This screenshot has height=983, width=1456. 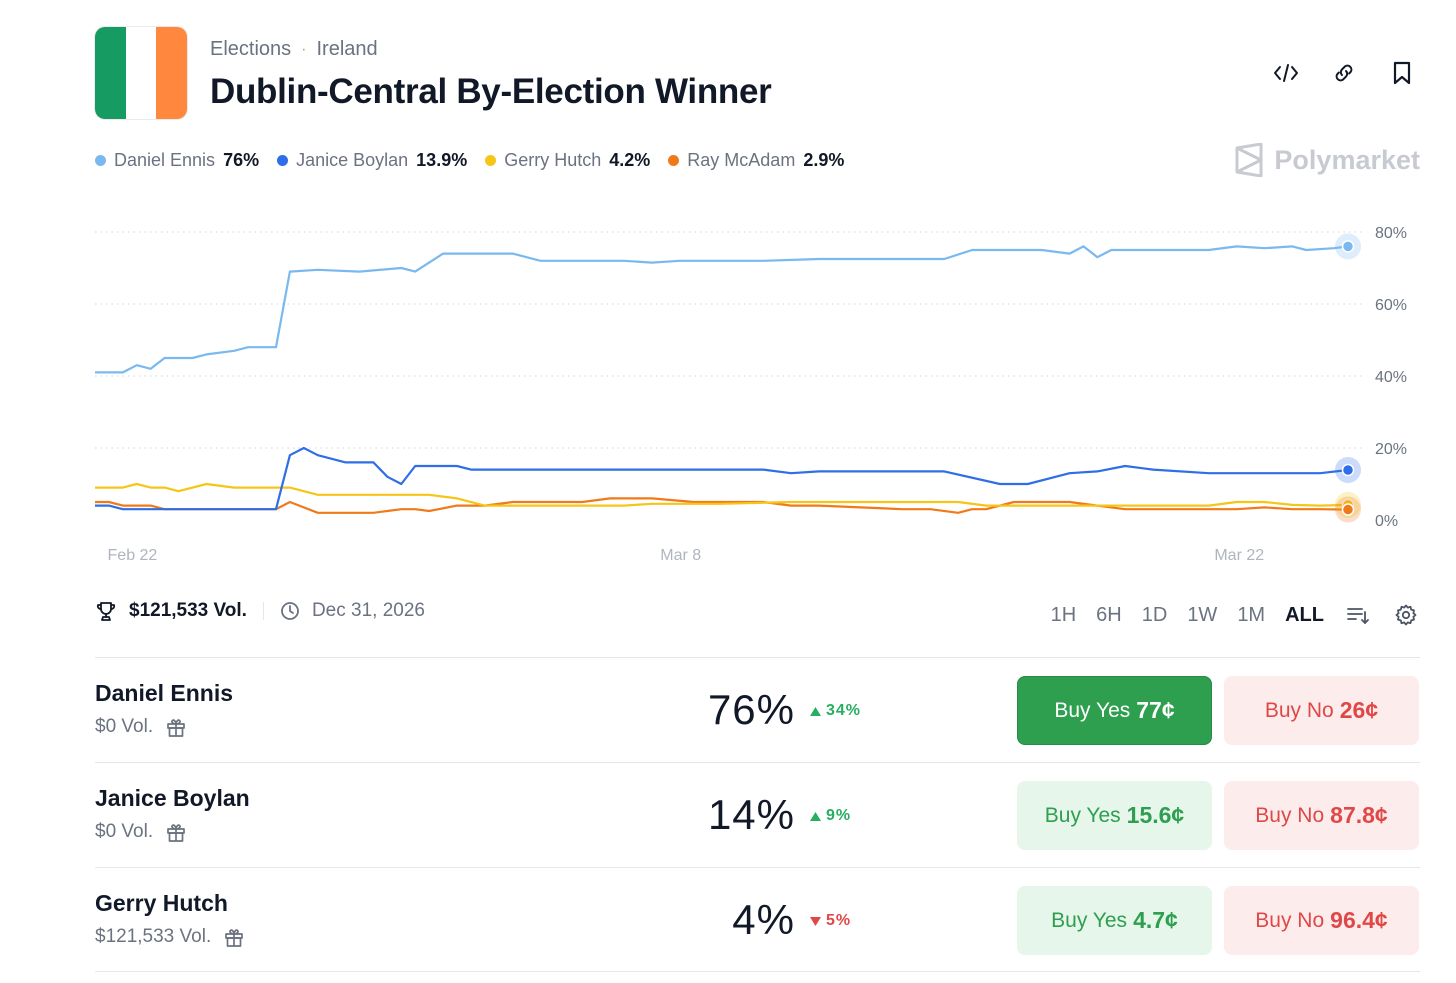 I want to click on market-flag-image, so click(x=141, y=73).